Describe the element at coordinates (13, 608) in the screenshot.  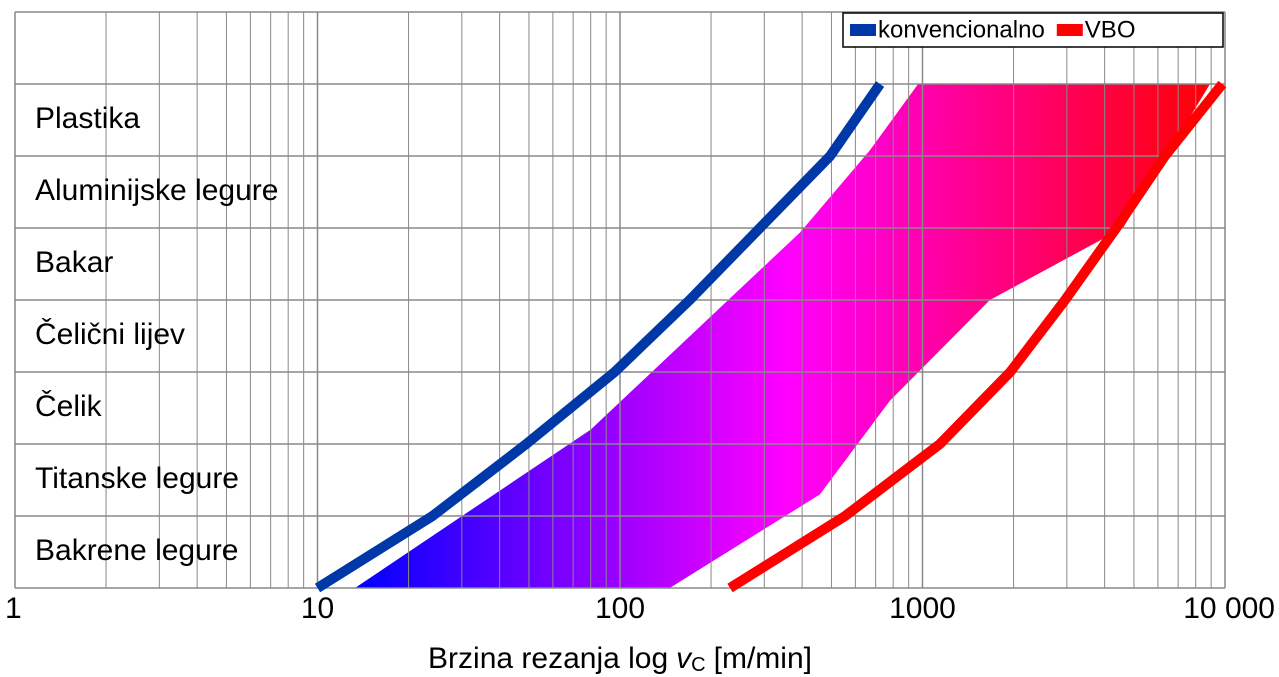
I see `x-tick-label: 1` at that location.